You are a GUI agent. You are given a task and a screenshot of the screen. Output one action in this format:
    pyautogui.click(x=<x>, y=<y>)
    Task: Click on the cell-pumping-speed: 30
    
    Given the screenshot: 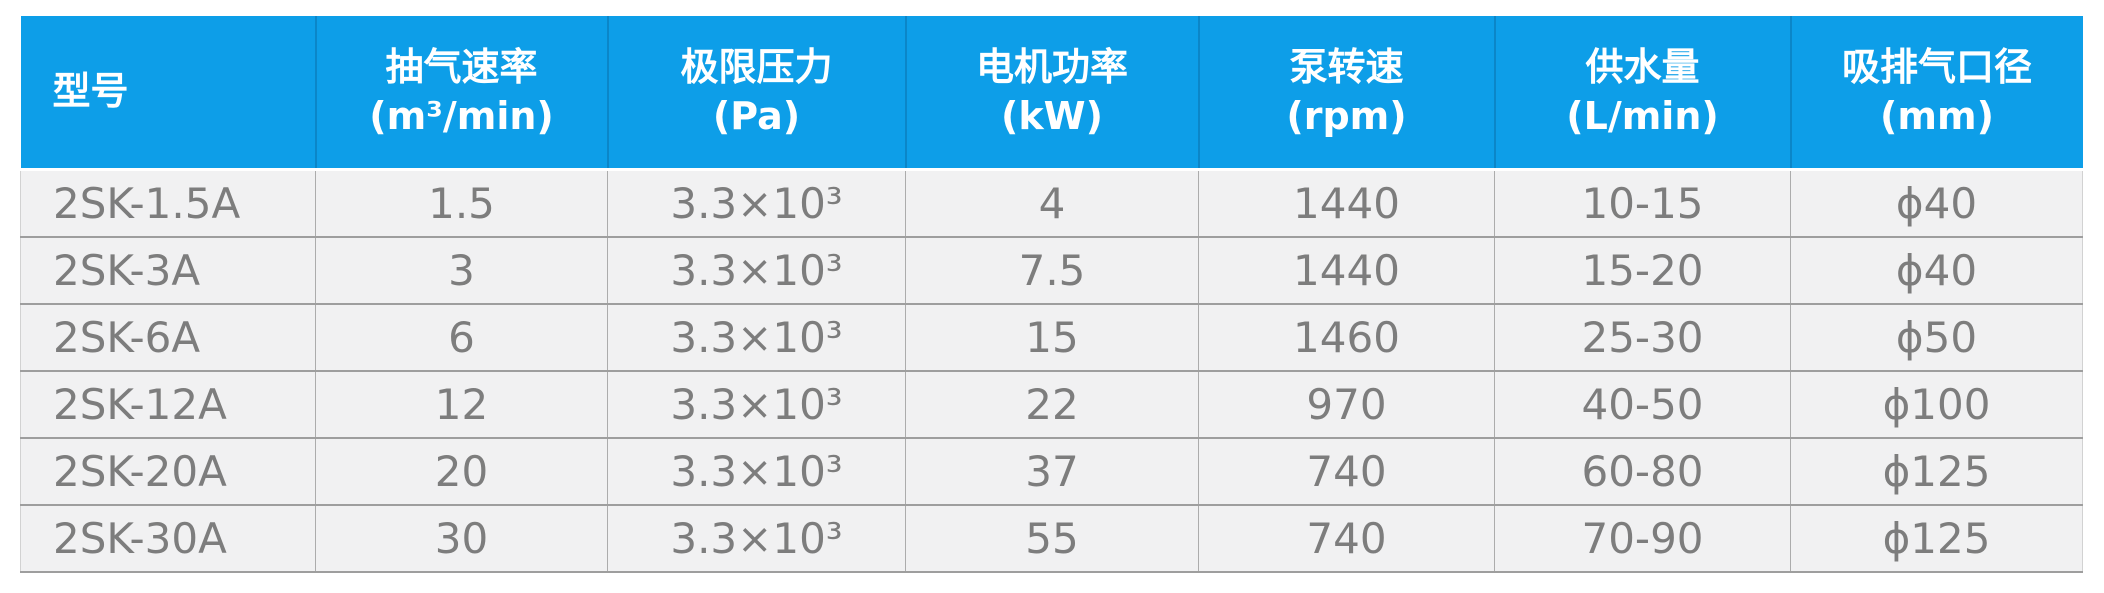 What is the action you would take?
    pyautogui.click(x=461, y=538)
    